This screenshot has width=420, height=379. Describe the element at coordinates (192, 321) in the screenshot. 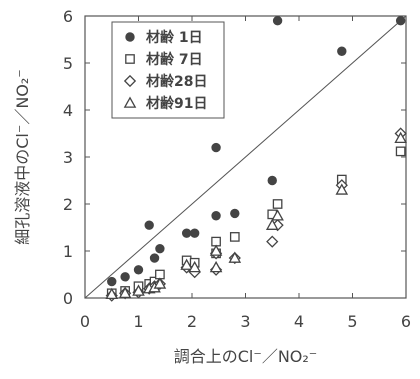

I see `x-tick-label: 2` at that location.